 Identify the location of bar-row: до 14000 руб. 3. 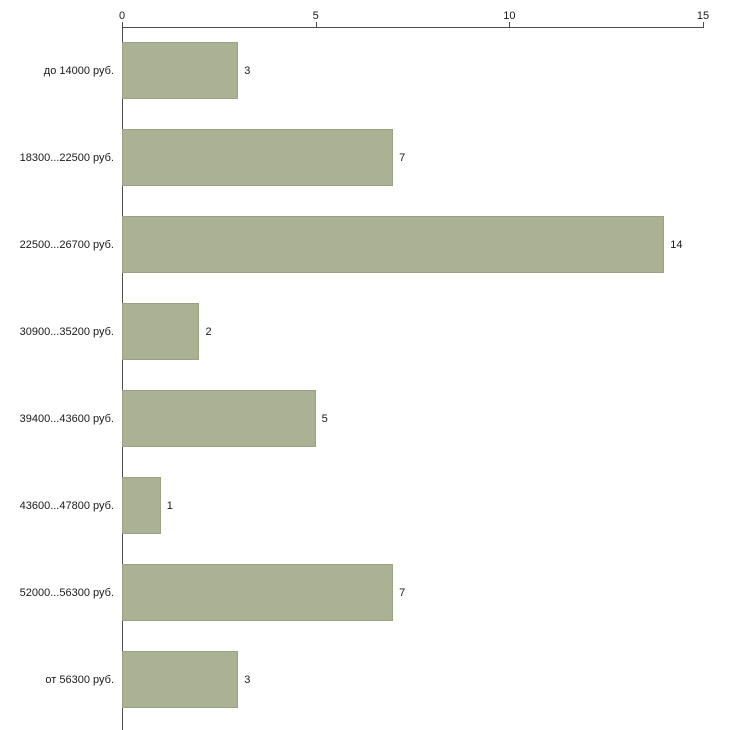
(365, 70).